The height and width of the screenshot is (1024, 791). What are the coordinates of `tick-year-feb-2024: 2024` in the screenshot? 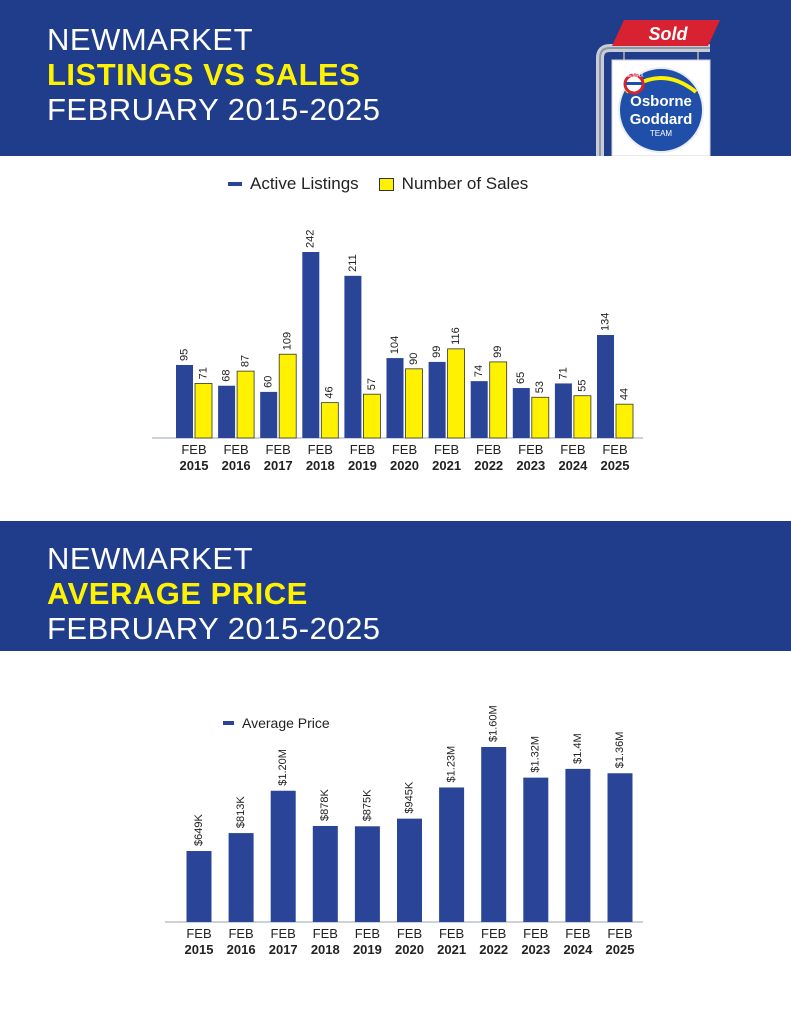 It's located at (573, 465).